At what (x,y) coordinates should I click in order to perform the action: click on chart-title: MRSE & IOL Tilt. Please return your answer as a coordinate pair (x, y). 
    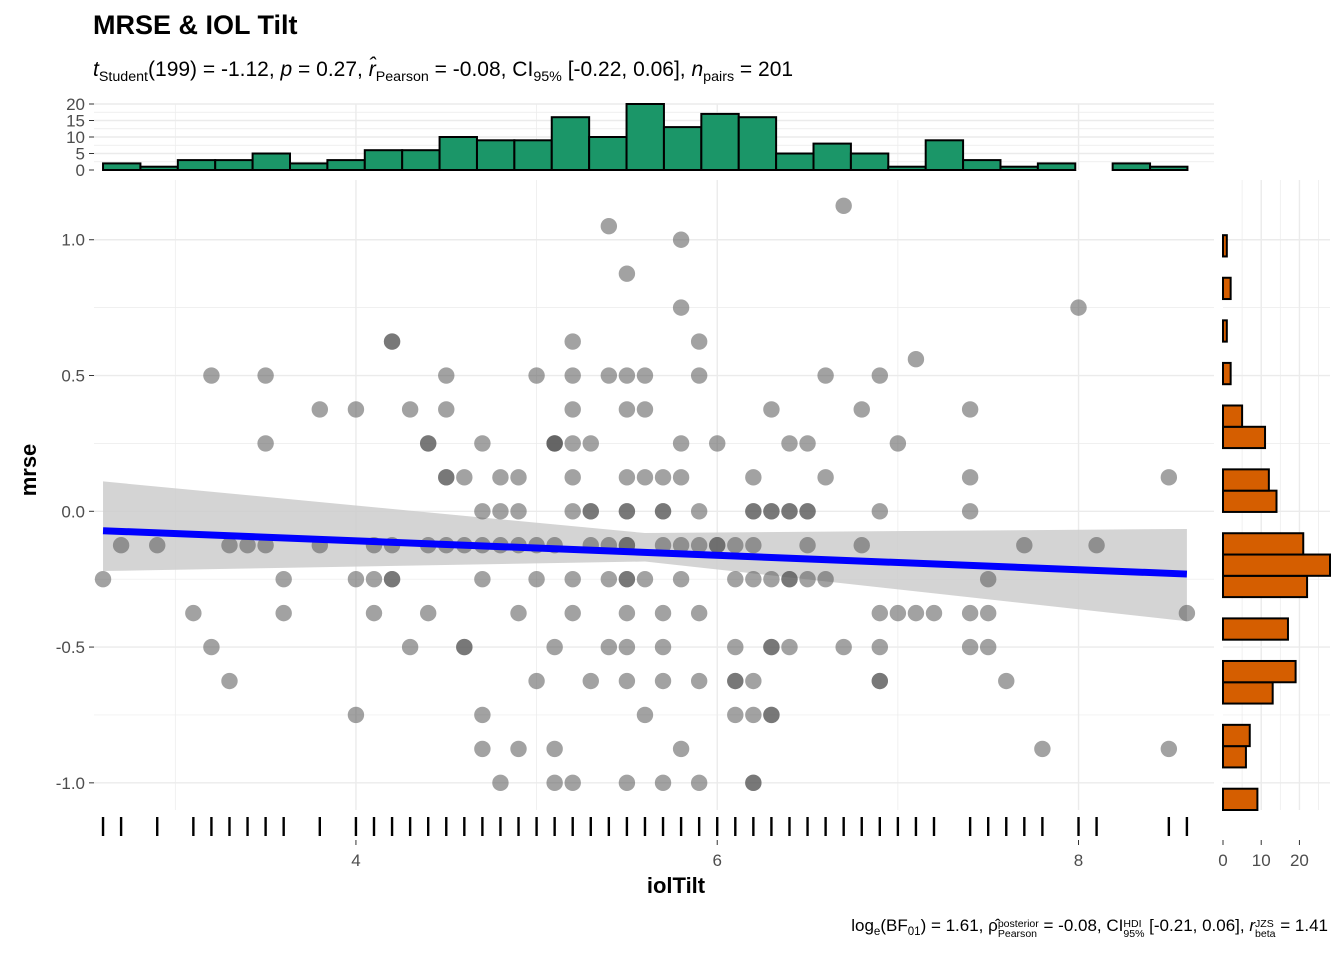
    Looking at the image, I should click on (195, 25).